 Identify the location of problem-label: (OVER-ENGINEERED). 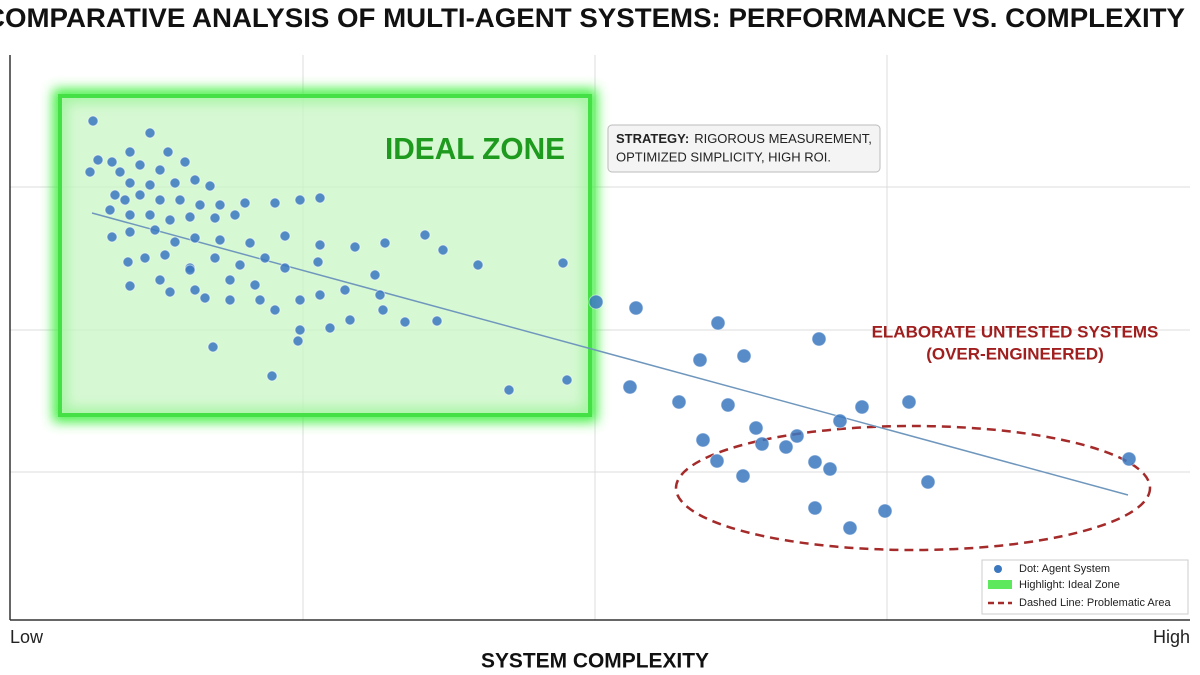
(1015, 353).